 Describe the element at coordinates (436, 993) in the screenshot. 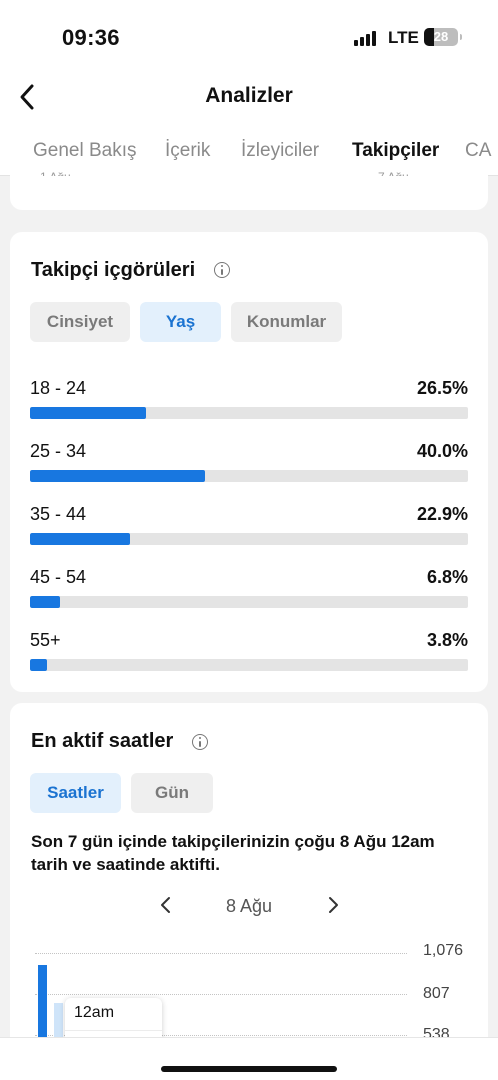

I see `y-tick-label: 807` at that location.